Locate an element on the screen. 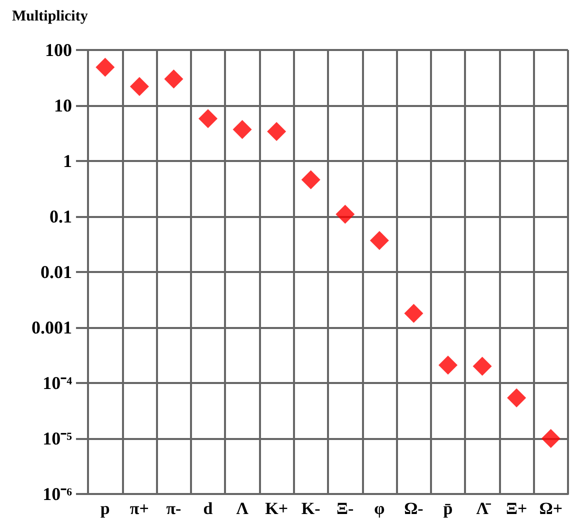  x-tick-label: Ω+ is located at coordinates (551, 508).